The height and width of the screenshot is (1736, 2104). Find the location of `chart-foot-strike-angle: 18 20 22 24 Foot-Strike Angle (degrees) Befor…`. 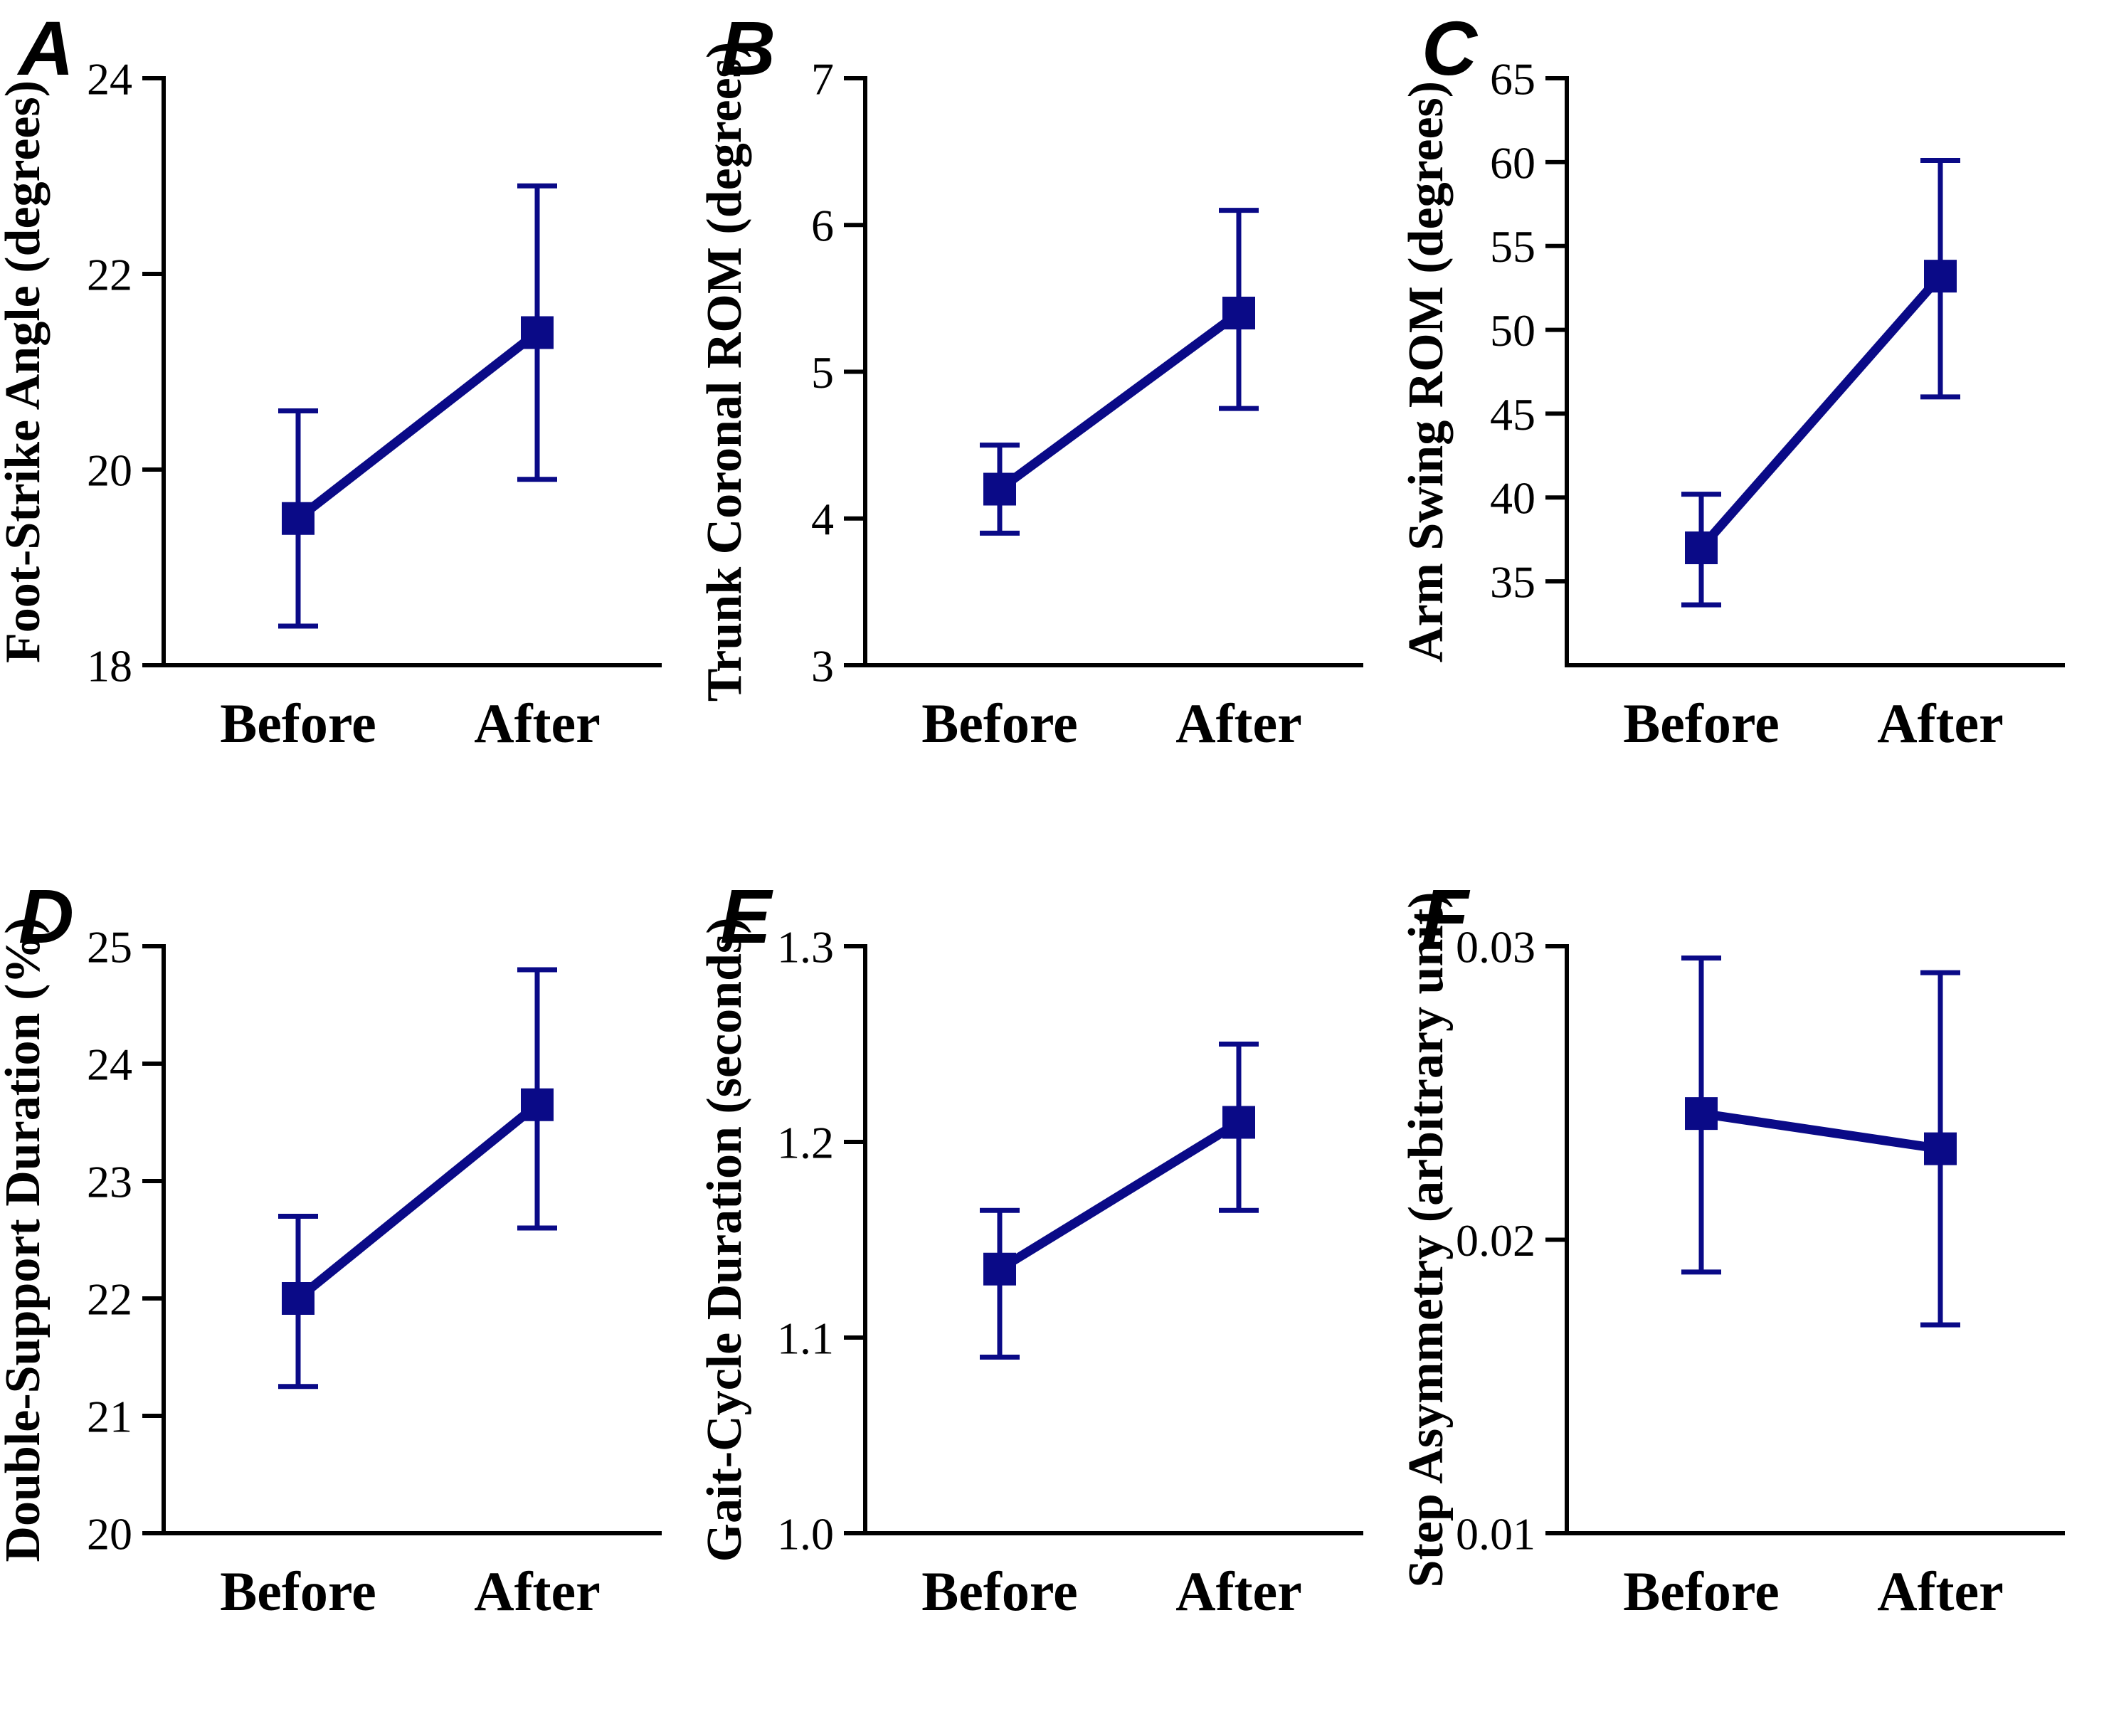

chart-foot-strike-angle: 18 20 22 24 Foot-Strike Angle (degrees) Befor… is located at coordinates (331, 403).